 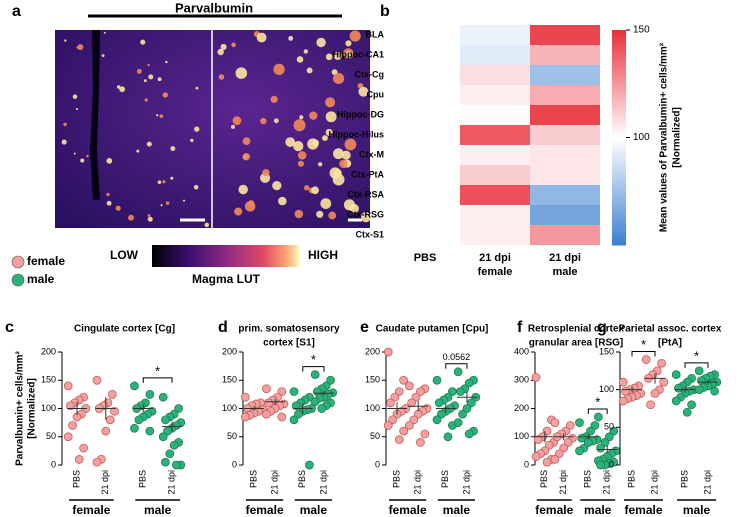 I want to click on legend-label: female, so click(x=46, y=261).